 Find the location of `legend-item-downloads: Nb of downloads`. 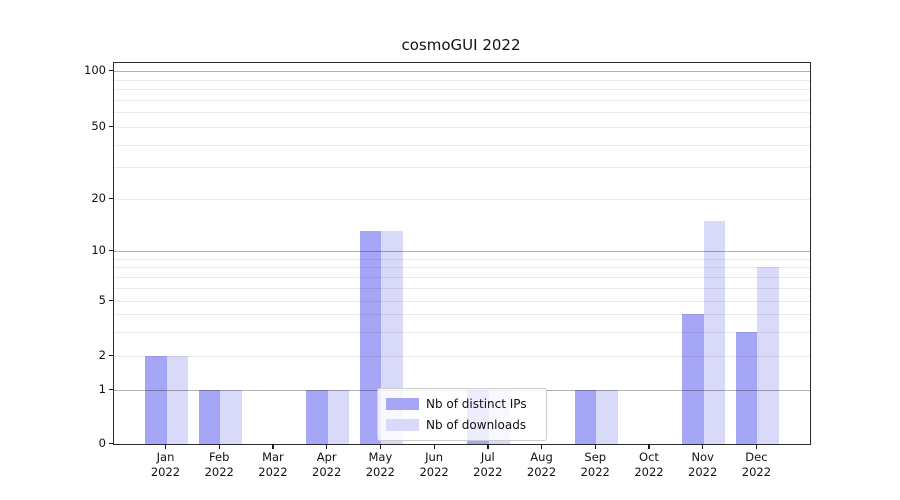

legend-item-downloads: Nb of downloads is located at coordinates (462, 424).